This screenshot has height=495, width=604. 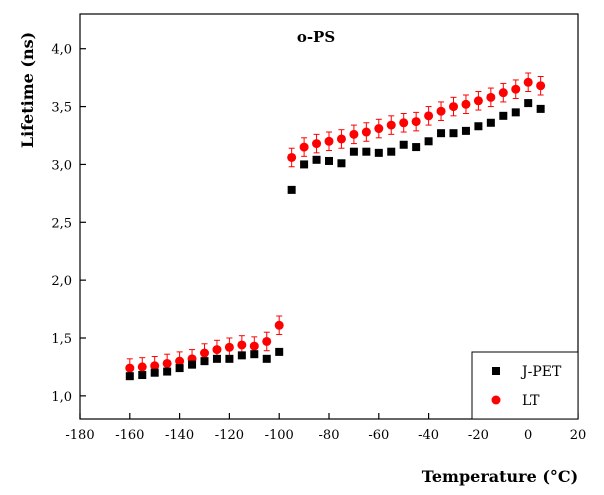 I want to click on y-tick-label: 2,5, so click(x=61, y=223).